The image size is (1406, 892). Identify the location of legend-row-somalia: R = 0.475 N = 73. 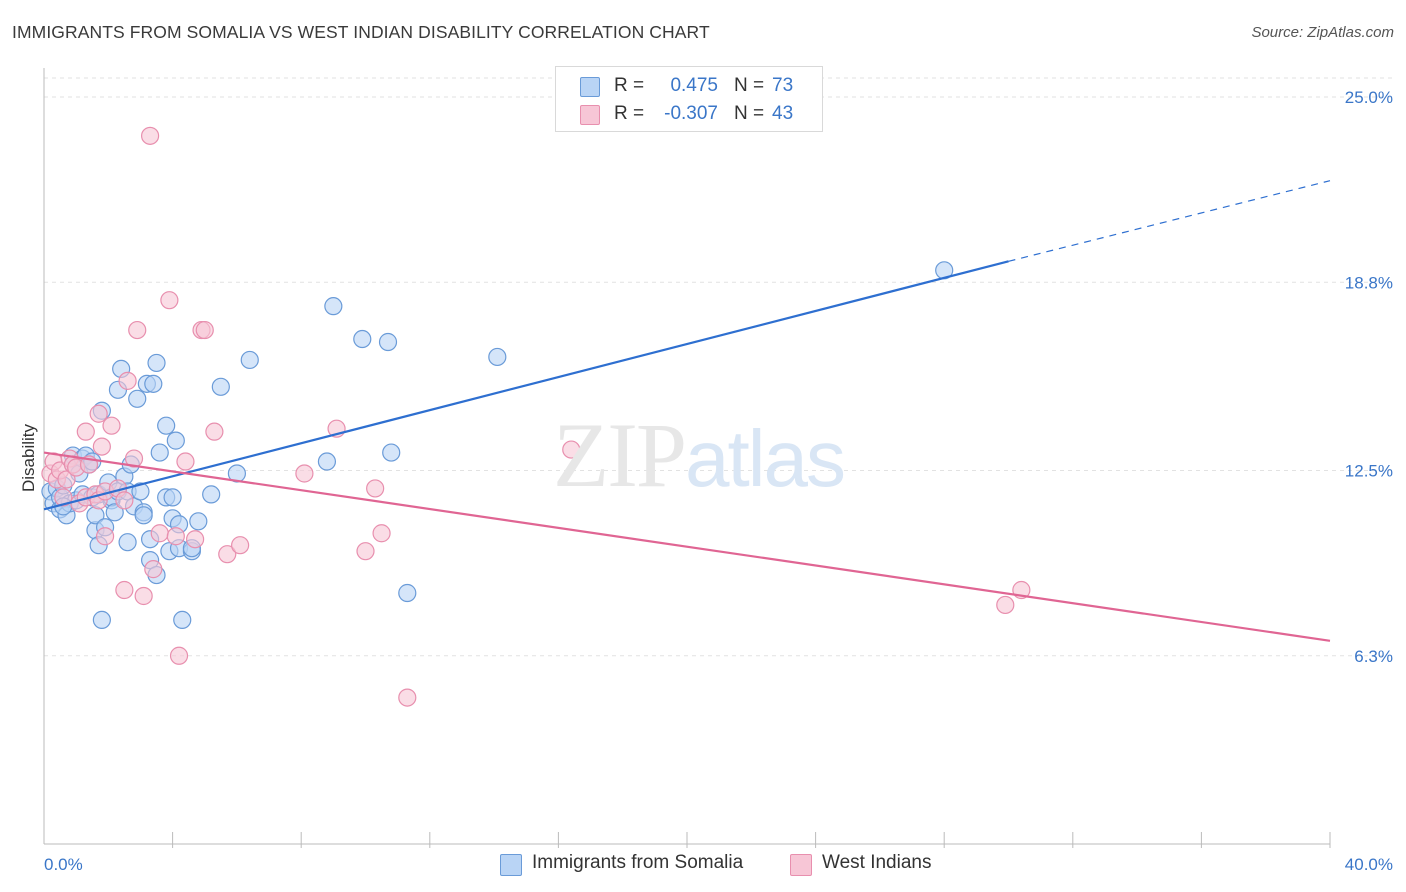
(689, 86).